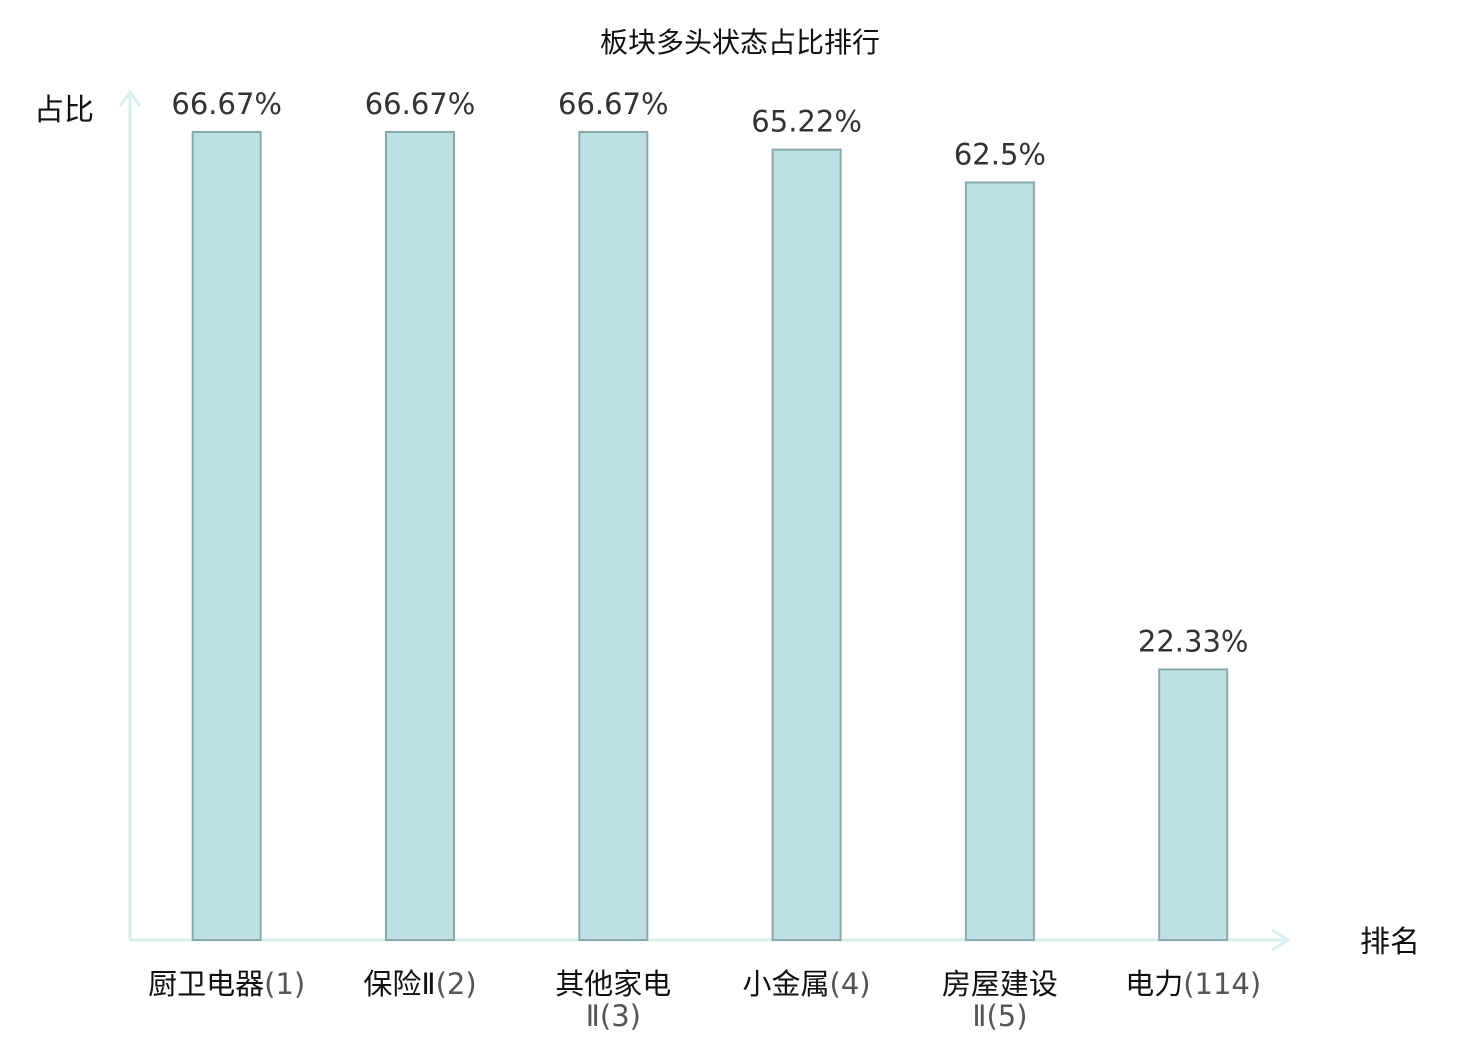  What do you see at coordinates (1193, 641) in the screenshot?
I see `value-label-6: 22.33%` at bounding box center [1193, 641].